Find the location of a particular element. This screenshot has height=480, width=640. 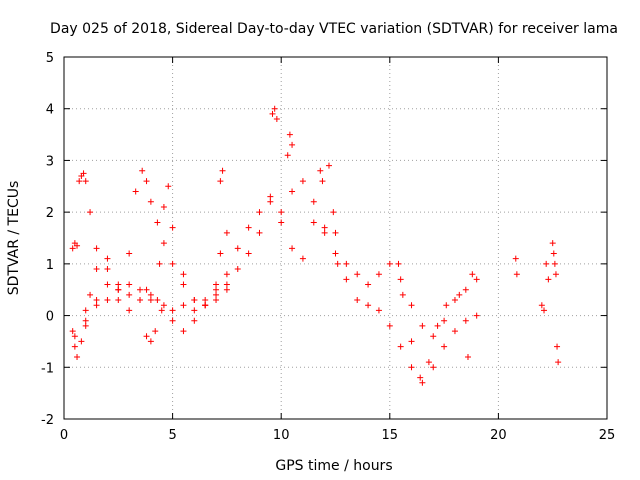

y-tick-label: -1 is located at coordinates (47, 368).